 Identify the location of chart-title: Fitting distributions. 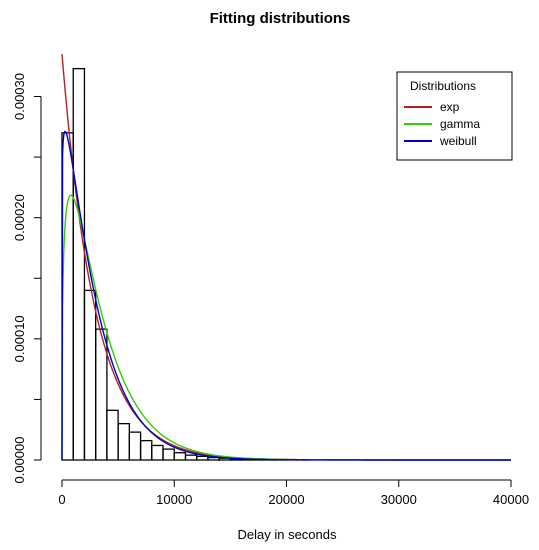
(280, 18).